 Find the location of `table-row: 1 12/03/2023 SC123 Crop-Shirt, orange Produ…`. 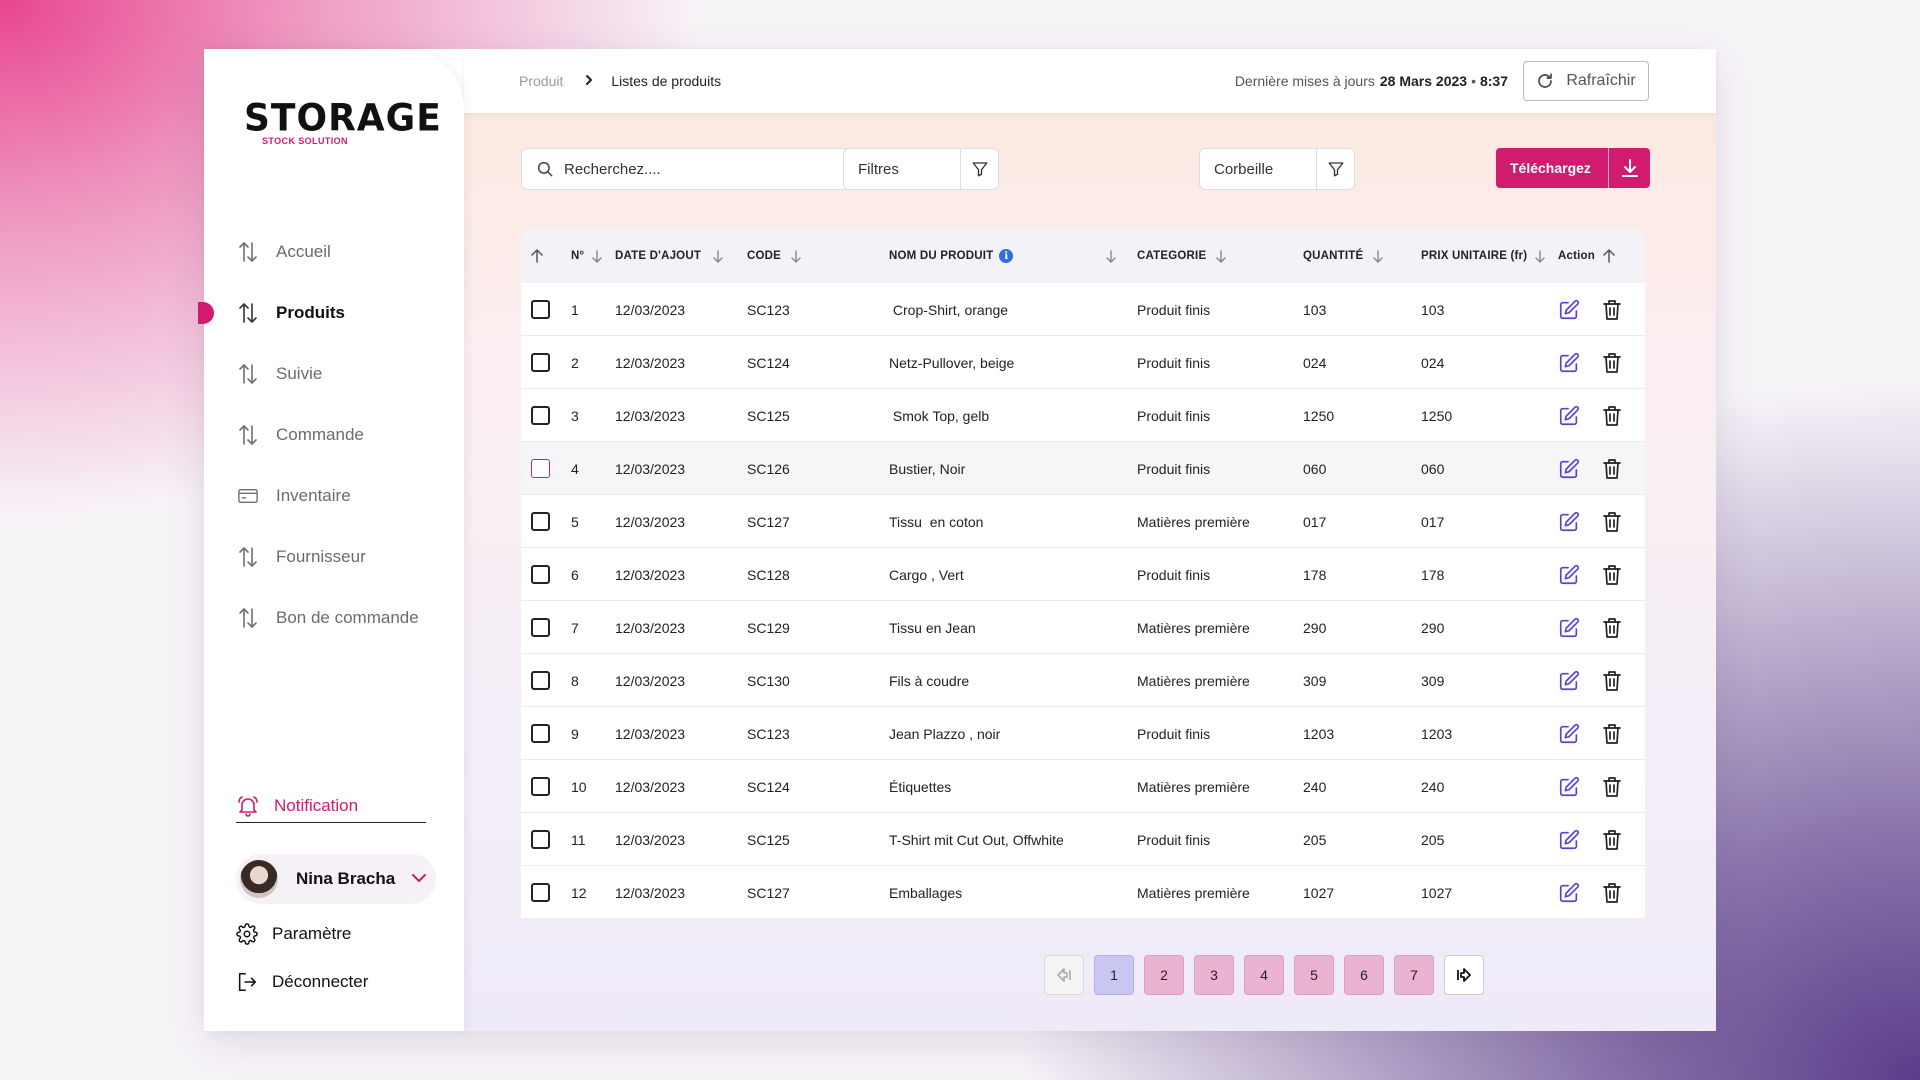

table-row: 1 12/03/2023 SC123 Crop-Shirt, orange Produ… is located at coordinates (1083, 309).